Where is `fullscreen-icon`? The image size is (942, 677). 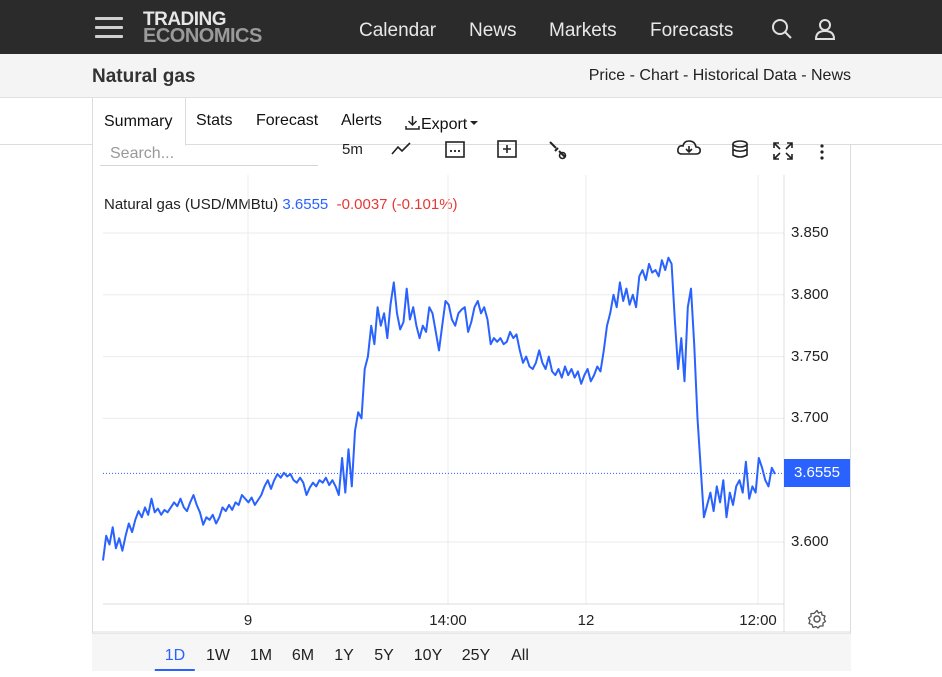
fullscreen-icon is located at coordinates (783, 153).